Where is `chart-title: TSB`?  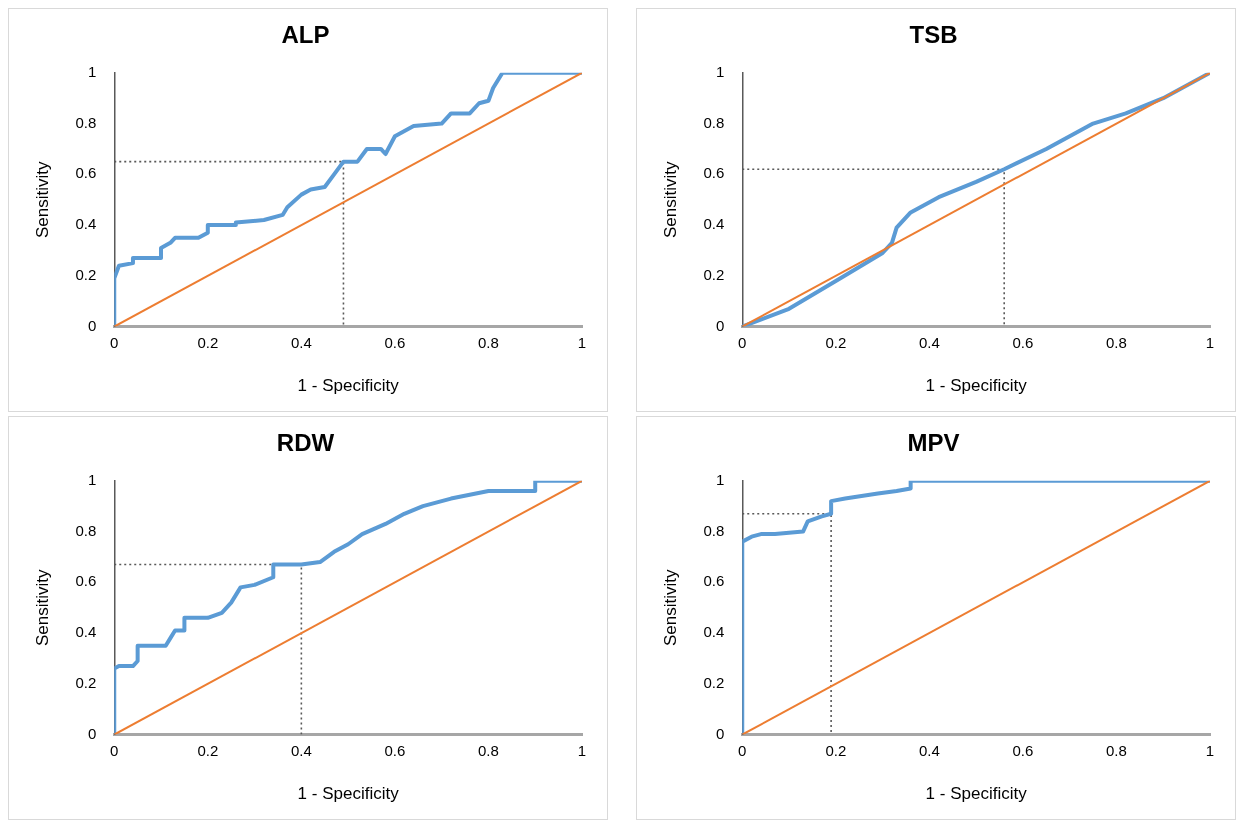 chart-title: TSB is located at coordinates (933, 35).